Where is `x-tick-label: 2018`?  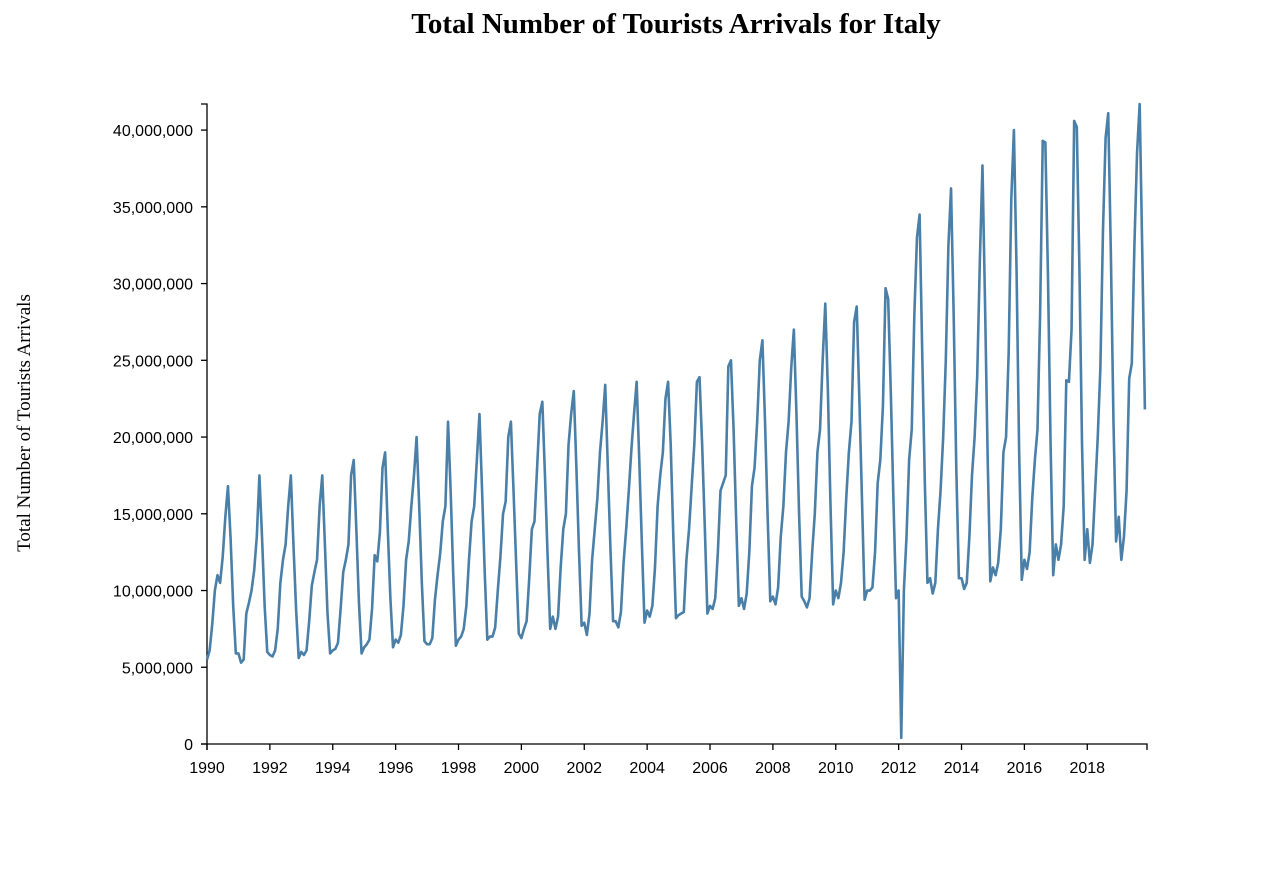
x-tick-label: 2018 is located at coordinates (1087, 768).